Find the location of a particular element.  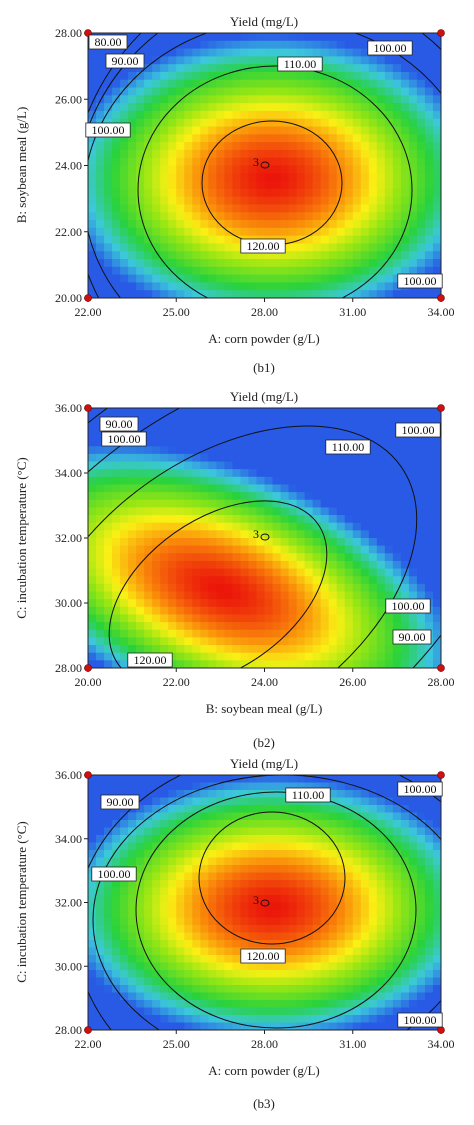

x-tick-label: 31.00 is located at coordinates (352, 1044).